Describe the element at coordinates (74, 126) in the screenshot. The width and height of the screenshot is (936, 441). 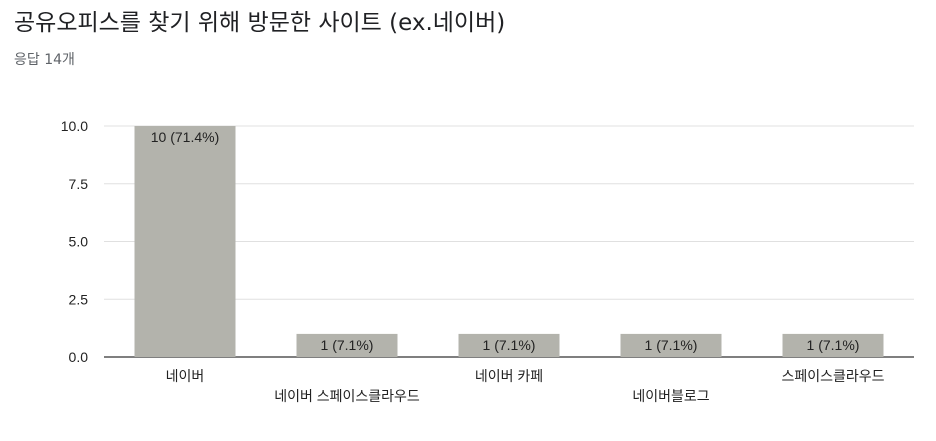
I see `y-tick-label: 10.0` at that location.